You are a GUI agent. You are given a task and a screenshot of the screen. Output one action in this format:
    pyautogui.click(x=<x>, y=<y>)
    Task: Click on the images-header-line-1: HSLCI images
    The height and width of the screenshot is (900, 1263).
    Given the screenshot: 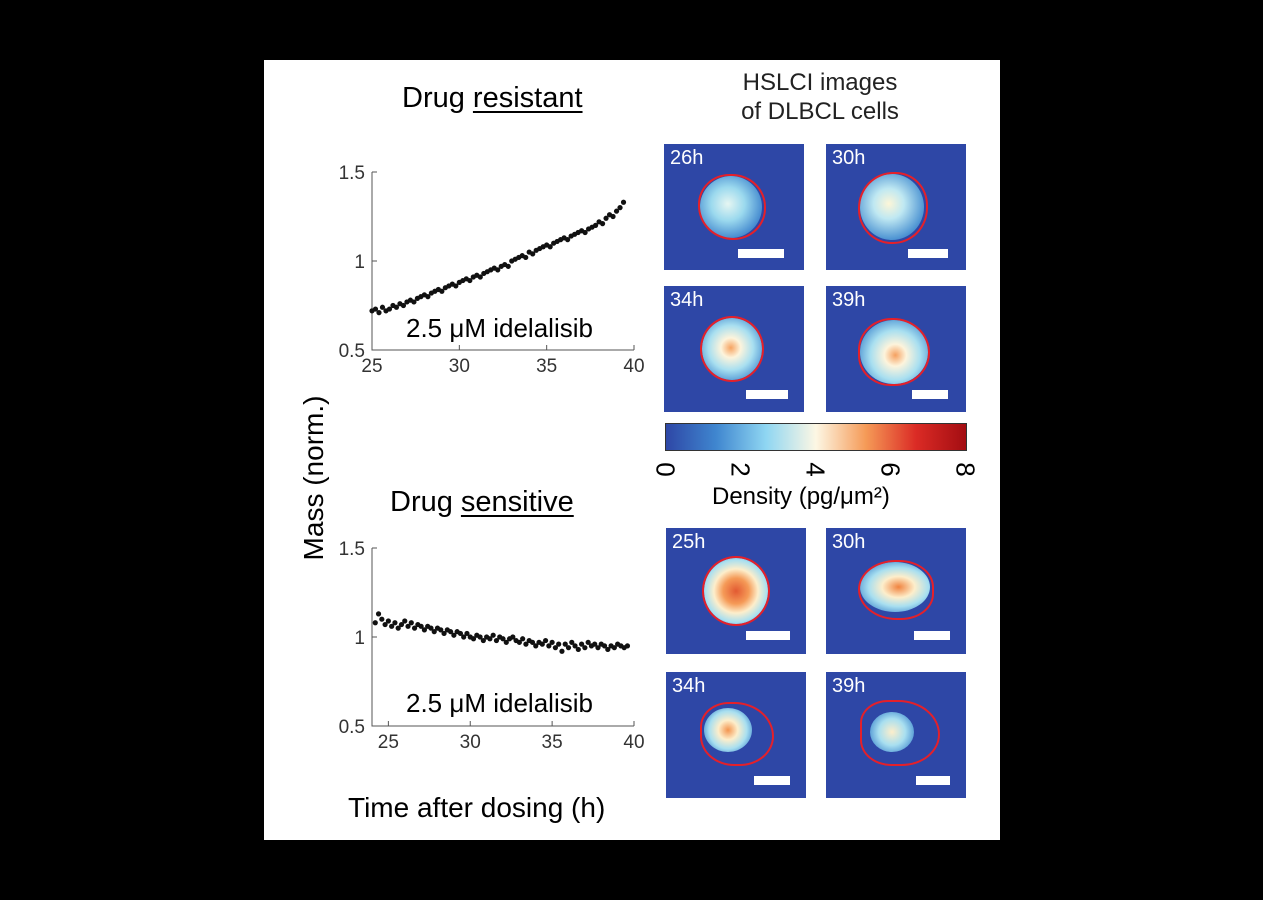 What is the action you would take?
    pyautogui.click(x=820, y=82)
    